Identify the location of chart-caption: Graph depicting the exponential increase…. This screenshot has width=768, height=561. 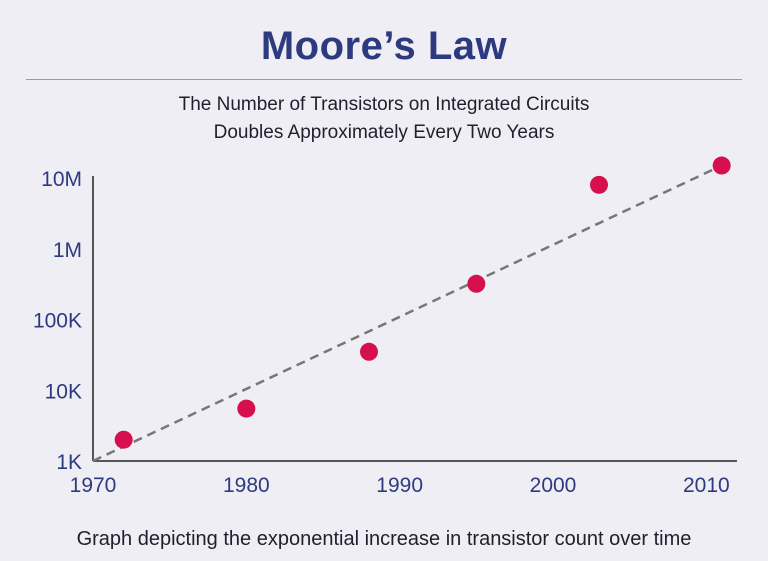
(384, 539).